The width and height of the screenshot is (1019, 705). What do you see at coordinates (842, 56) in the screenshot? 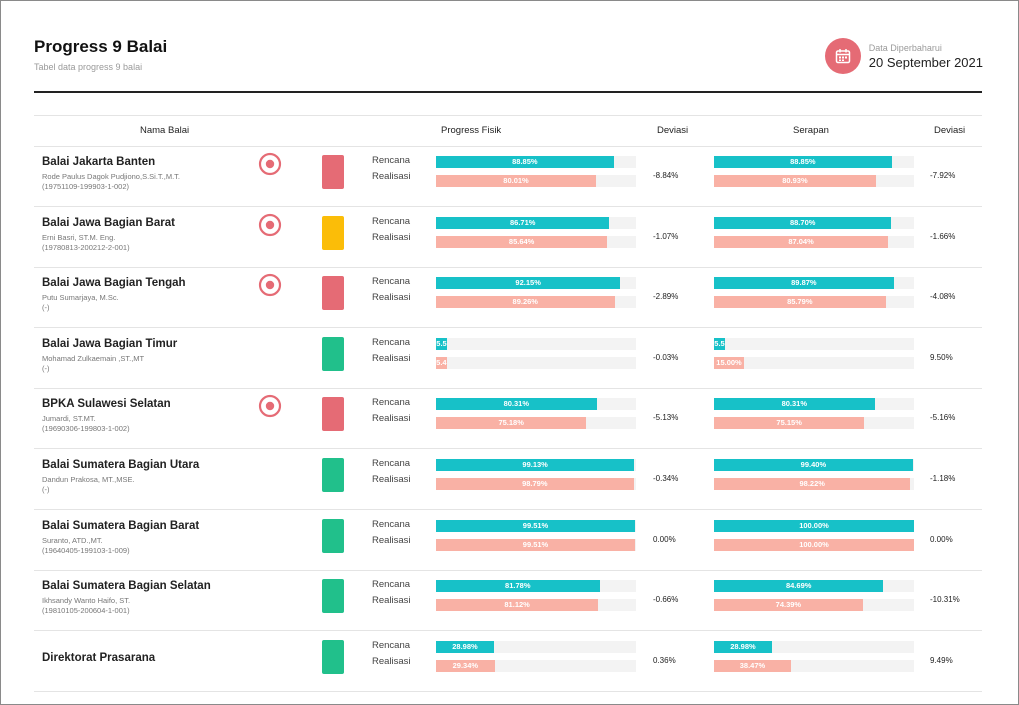
I see `calendar-icon` at bounding box center [842, 56].